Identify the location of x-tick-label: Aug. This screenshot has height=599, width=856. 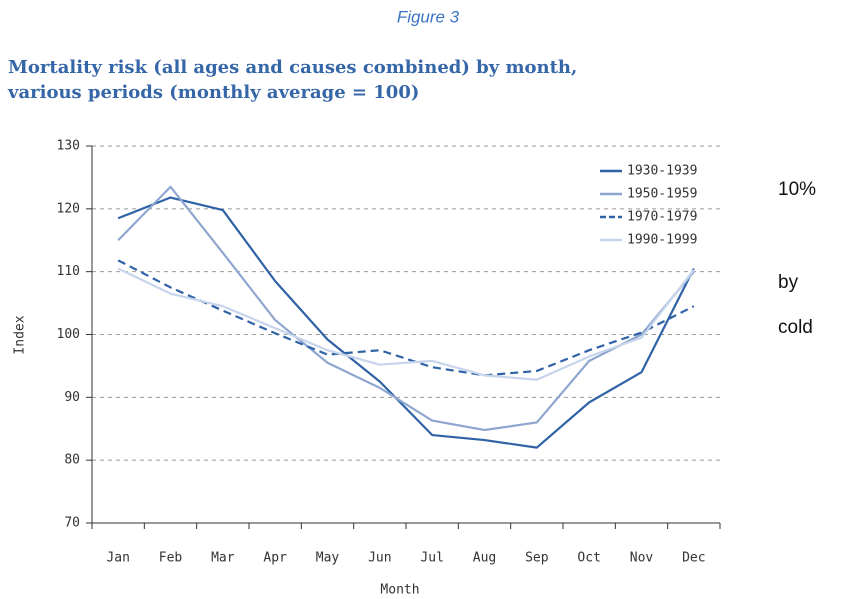
(484, 558).